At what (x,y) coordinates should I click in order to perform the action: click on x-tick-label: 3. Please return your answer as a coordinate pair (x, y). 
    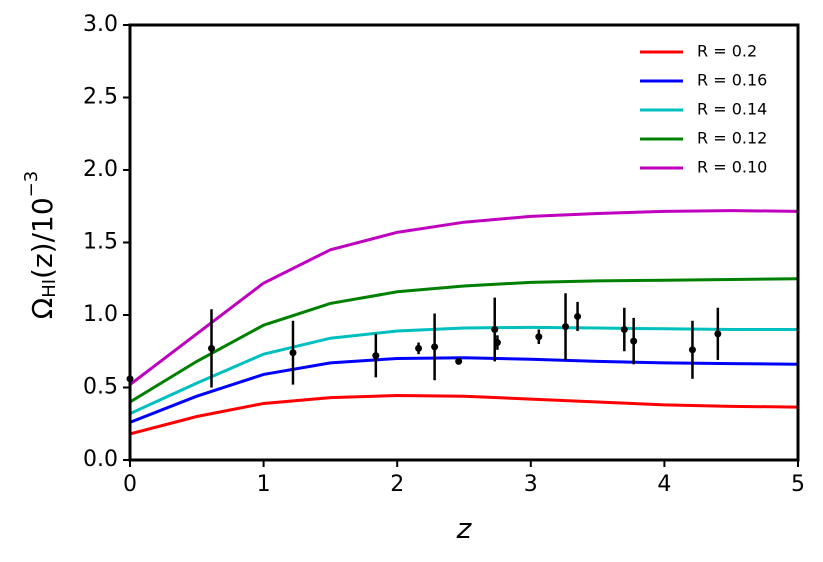
    Looking at the image, I should click on (531, 484).